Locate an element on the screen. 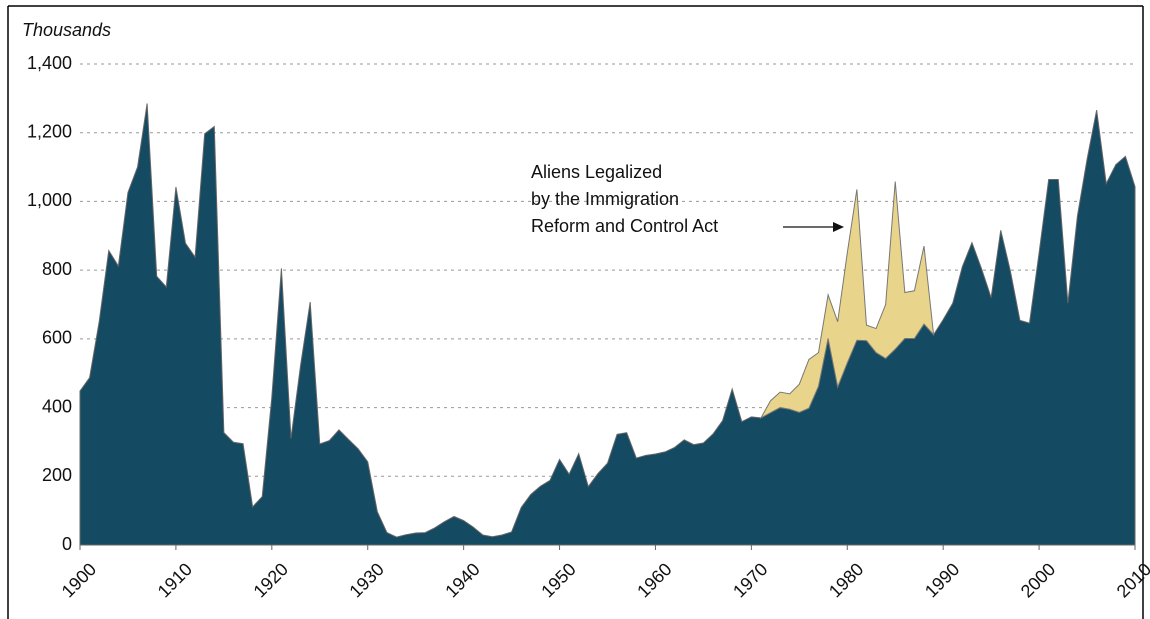 This screenshot has width=1150, height=619. annotation: Reform and Control Act is located at coordinates (624, 226).